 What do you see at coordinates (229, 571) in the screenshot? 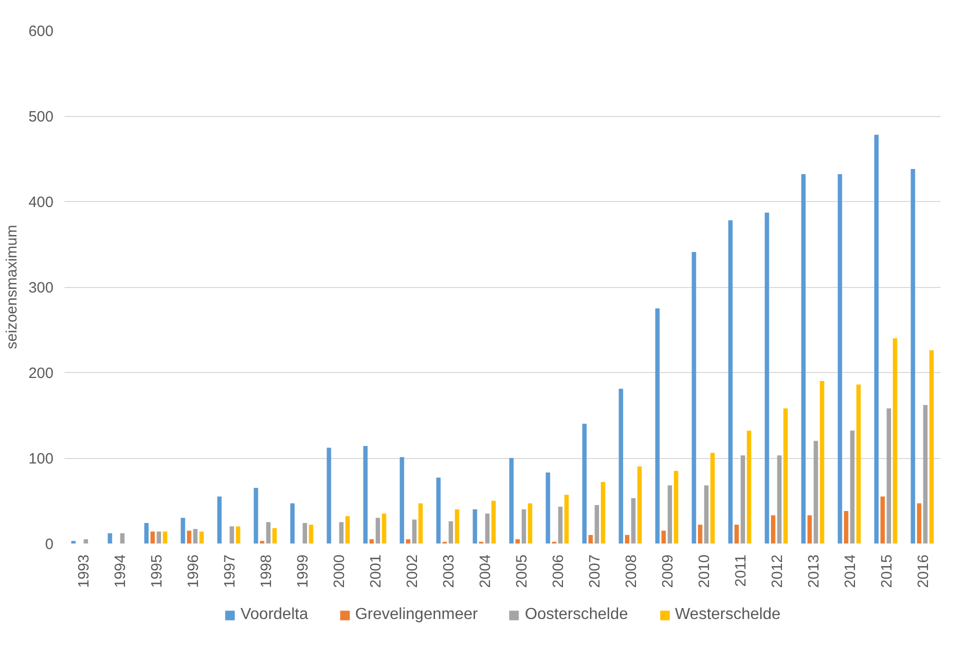
I see `x-tick-label: 1997` at bounding box center [229, 571].